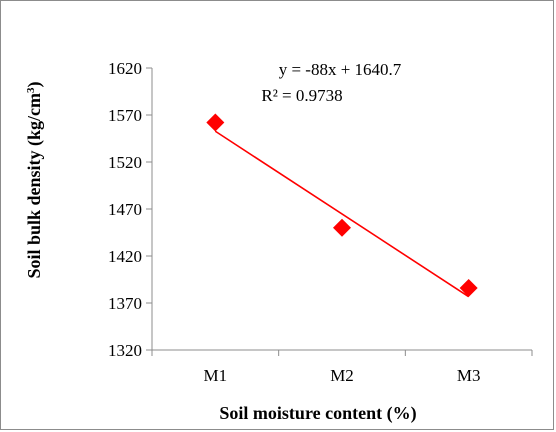  I want to click on y-axis-title-main: Soil bulk density (kg/cm, so click(34, 186).